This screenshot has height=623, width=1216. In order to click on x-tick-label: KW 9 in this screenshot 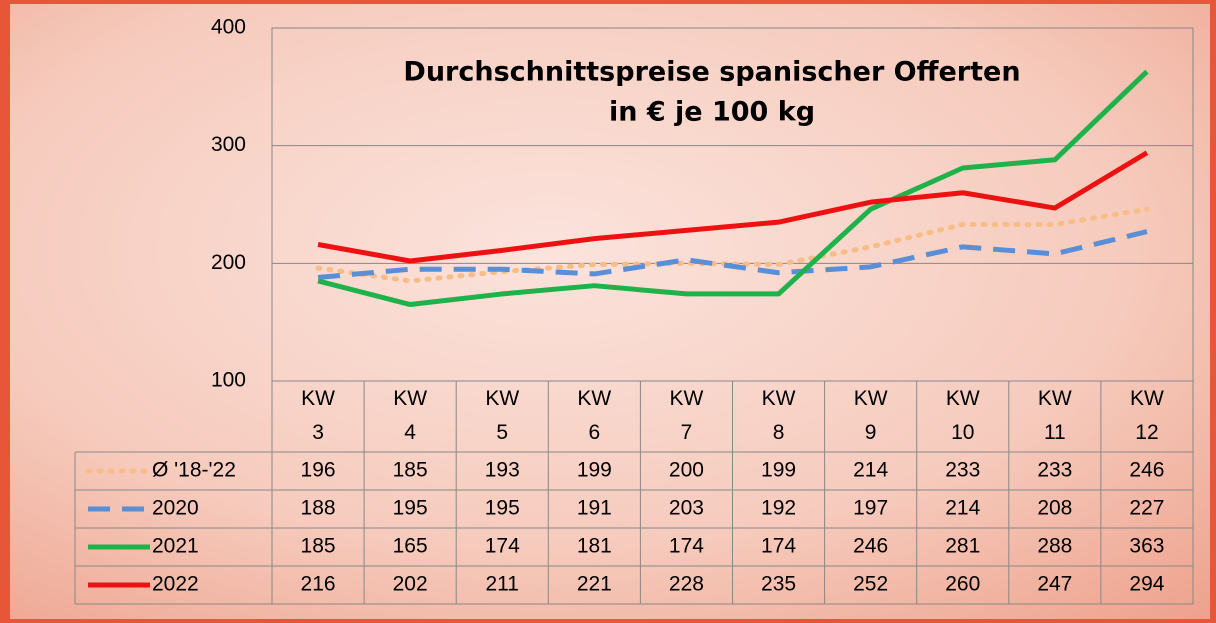, I will do `click(871, 415)`.